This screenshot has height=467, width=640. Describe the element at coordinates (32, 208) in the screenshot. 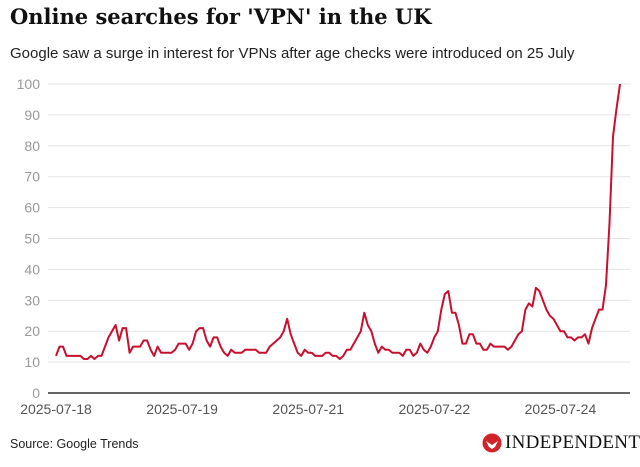

I see `y-tick-label: 60` at that location.